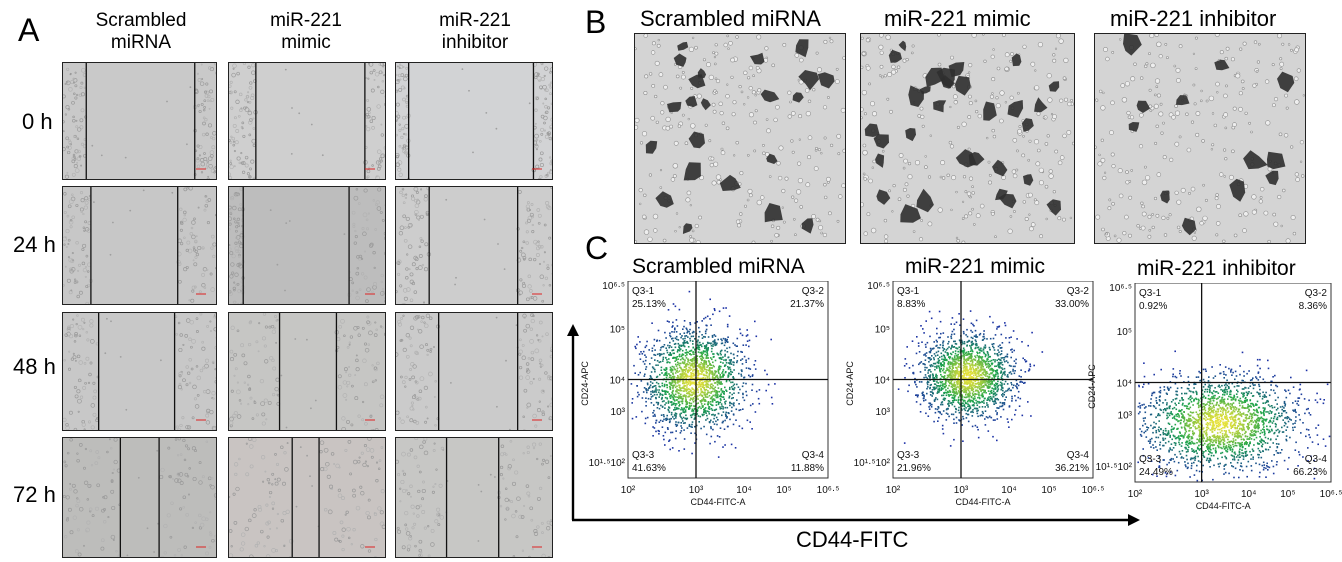  What do you see at coordinates (306, 42) in the screenshot?
I see `col-header-line2: mimic` at bounding box center [306, 42].